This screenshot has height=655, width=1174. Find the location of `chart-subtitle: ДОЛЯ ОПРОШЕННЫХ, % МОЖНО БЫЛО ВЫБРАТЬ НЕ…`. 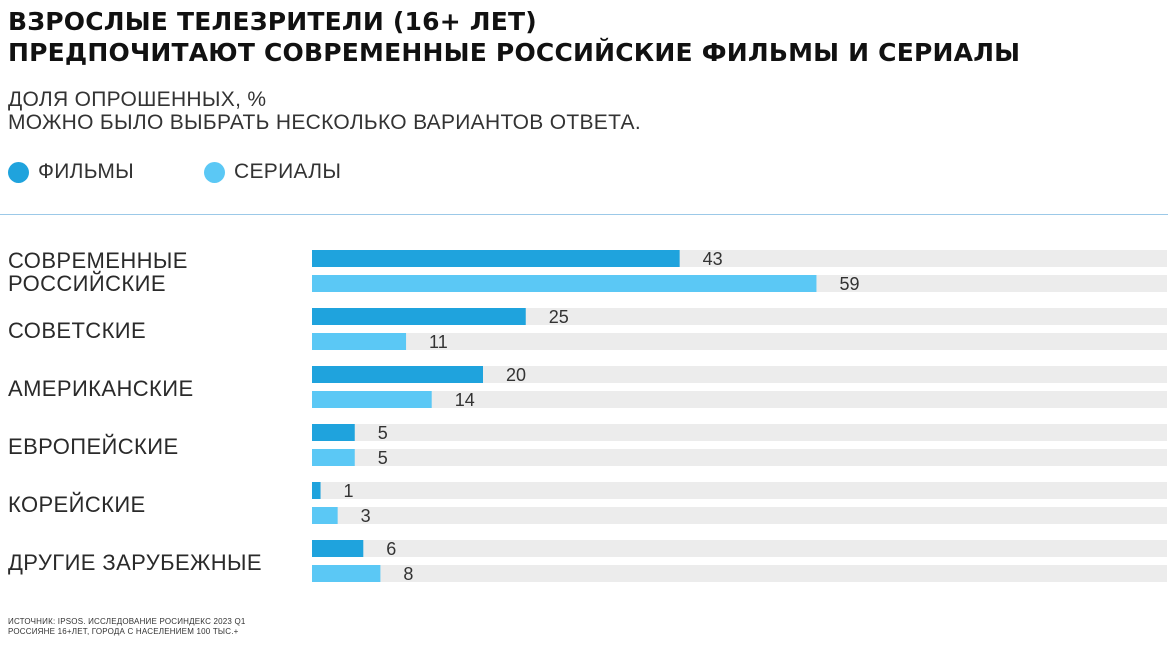

chart-subtitle: ДОЛЯ ОПРОШЕННЫХ, % МОЖНО БЫЛО ВЫБРАТЬ НЕ… is located at coordinates (324, 111).